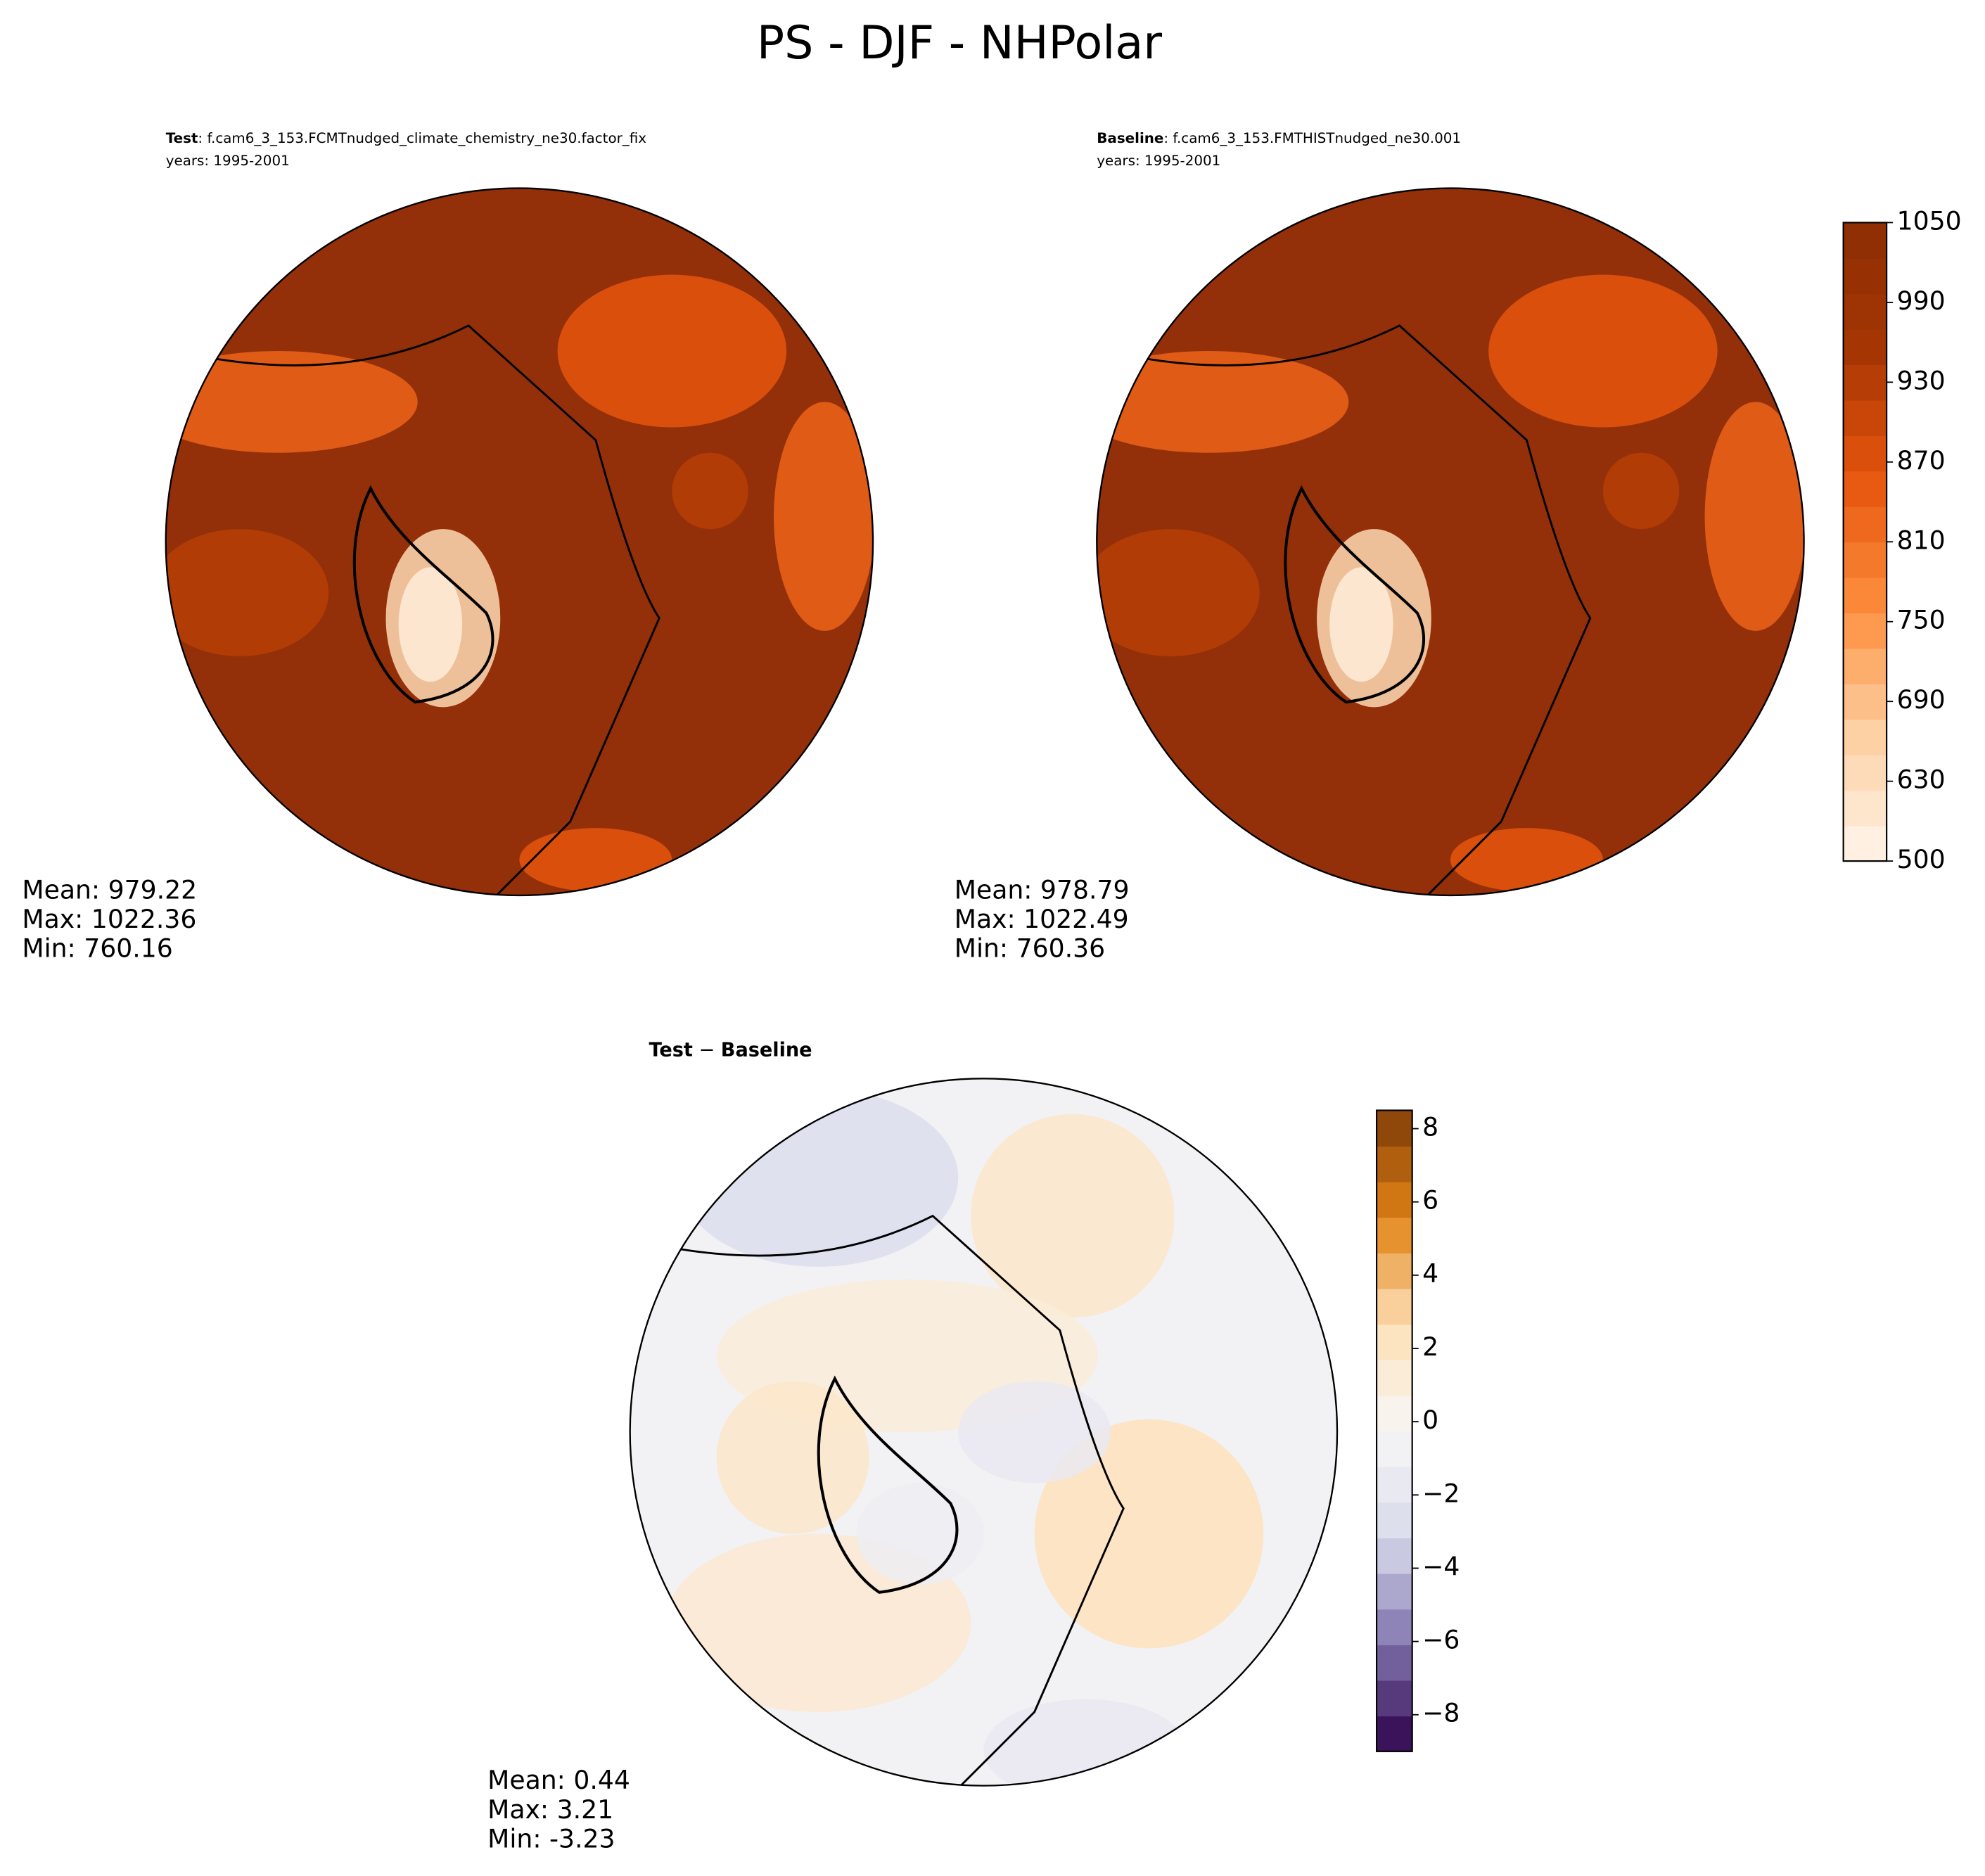  What do you see at coordinates (1042, 919) in the screenshot?
I see `panel-stat: Max: 1022.49` at bounding box center [1042, 919].